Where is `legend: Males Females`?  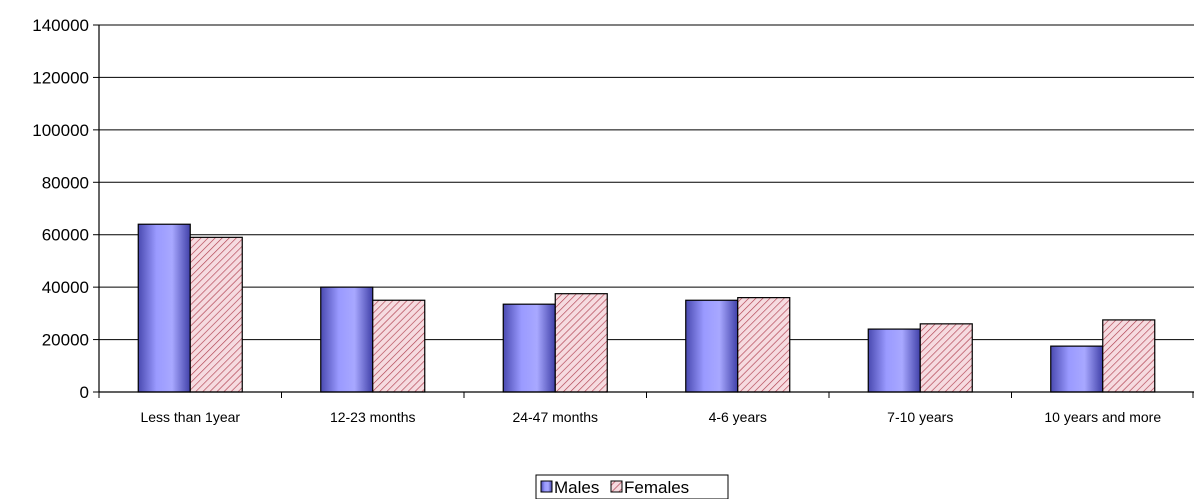
legend: Males Females is located at coordinates (632, 486).